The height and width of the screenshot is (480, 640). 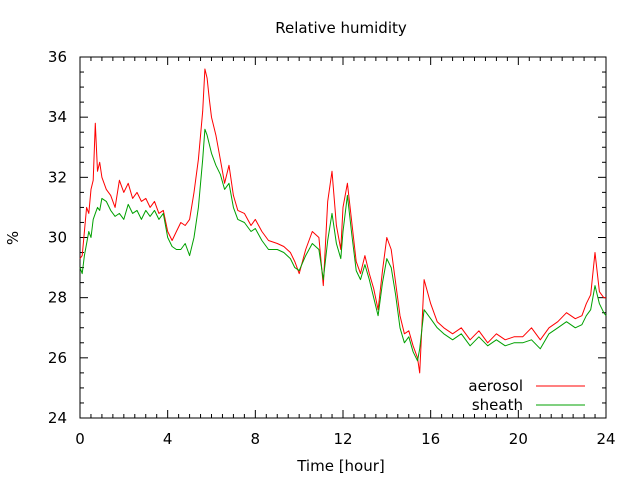 I want to click on x-tick-label: 12, so click(x=342, y=439).